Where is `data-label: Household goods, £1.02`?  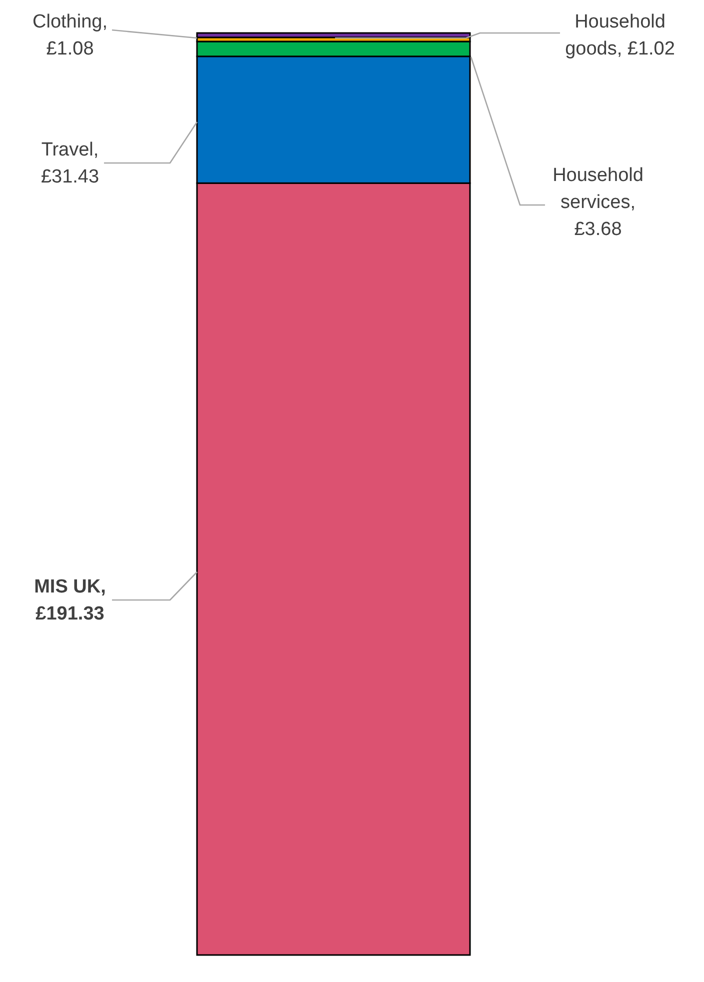
data-label: Household goods, £1.02 is located at coordinates (620, 36).